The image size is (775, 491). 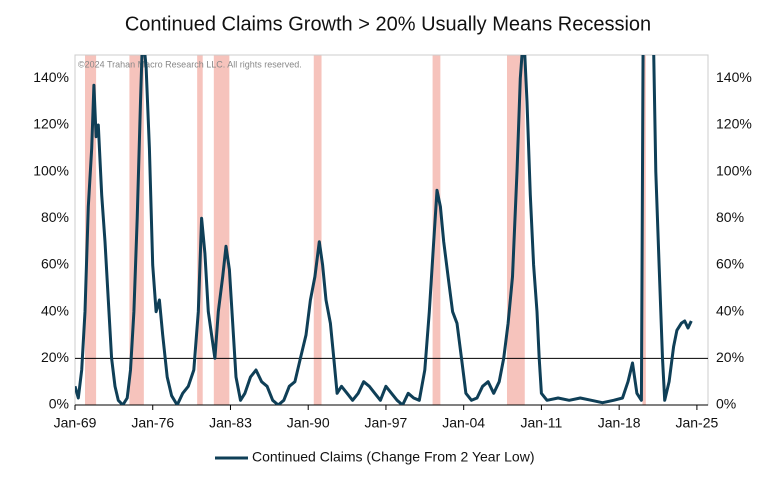 I want to click on x-tick-label: Jan-69, so click(x=75, y=423).